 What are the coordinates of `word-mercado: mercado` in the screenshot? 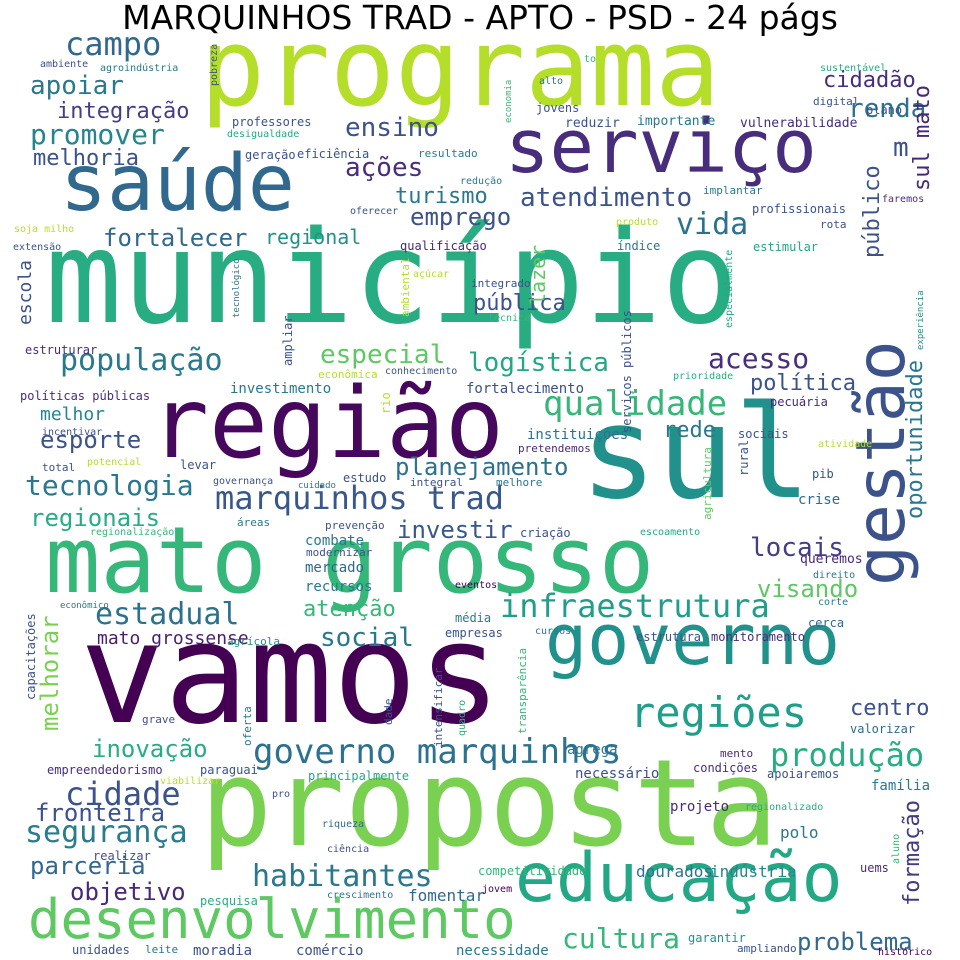 It's located at (335, 568).